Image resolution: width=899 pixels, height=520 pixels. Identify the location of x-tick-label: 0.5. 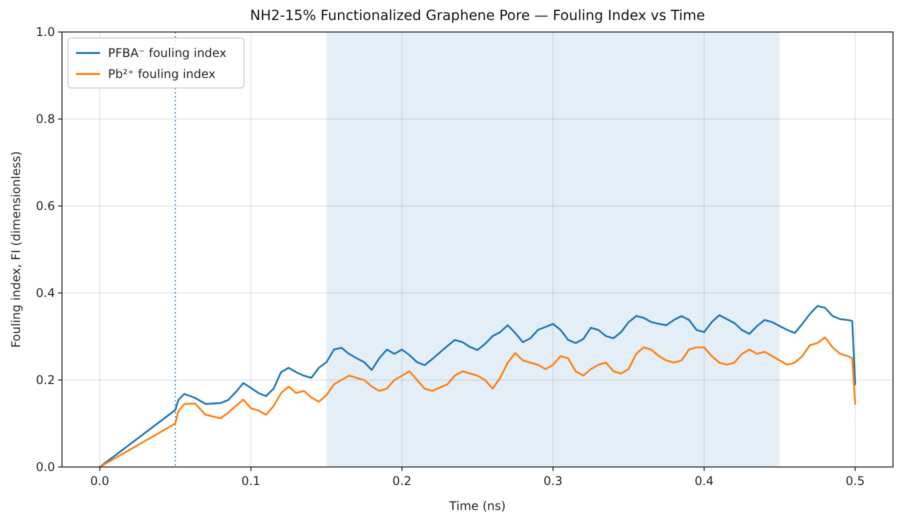
(855, 481).